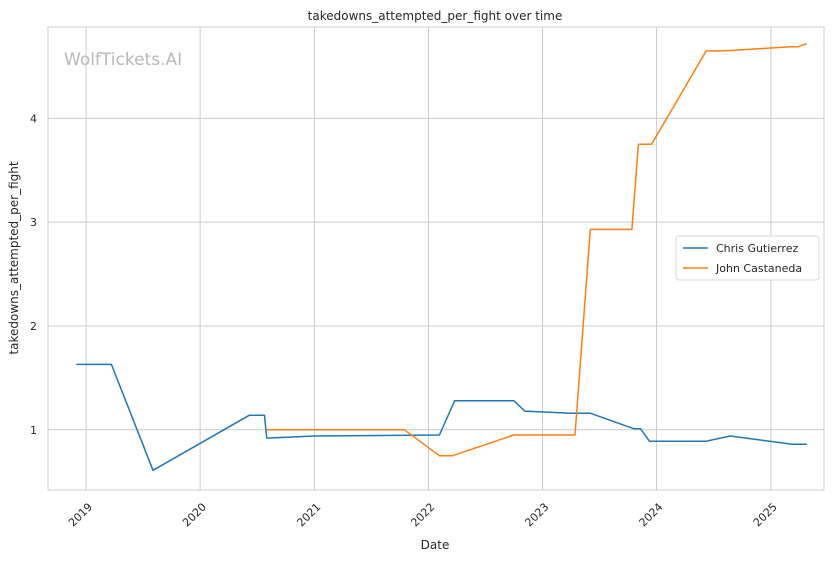  I want to click on y-tick-labels: 1 2 3 4, so click(33, 274).